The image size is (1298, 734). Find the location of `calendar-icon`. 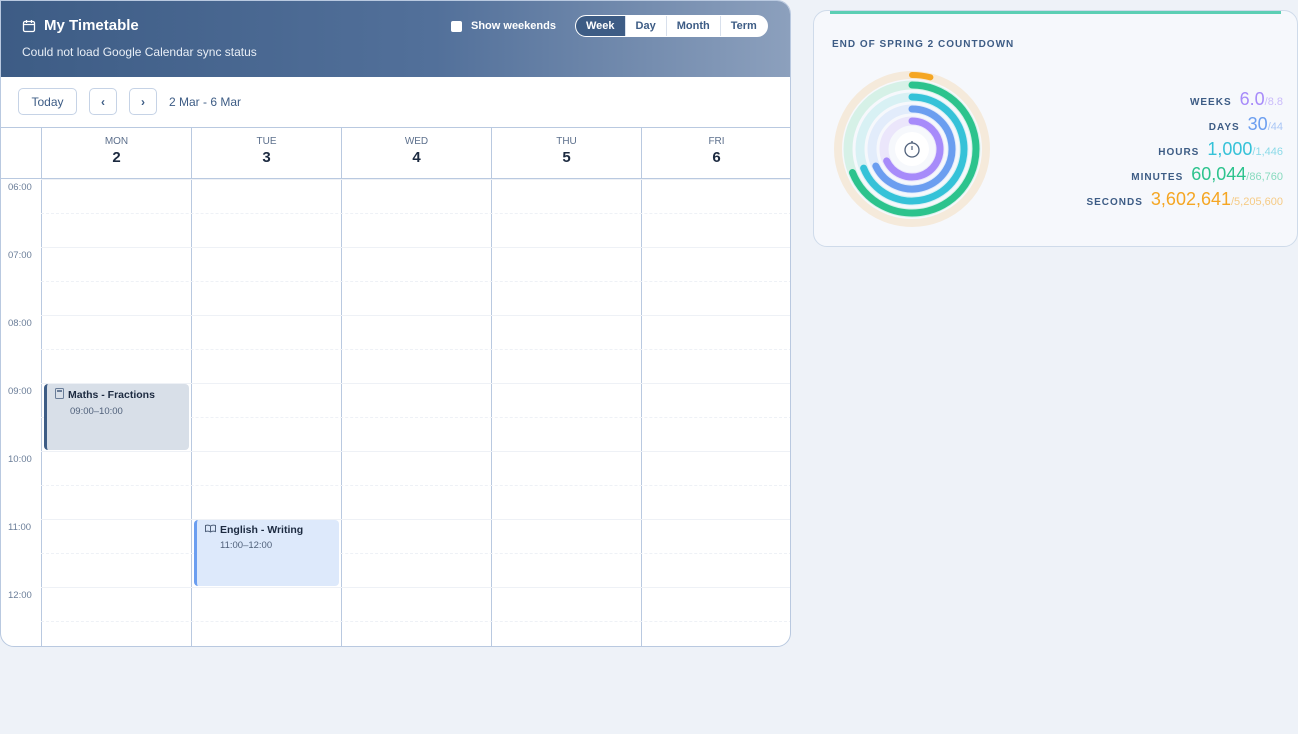

calendar-icon is located at coordinates (29, 25).